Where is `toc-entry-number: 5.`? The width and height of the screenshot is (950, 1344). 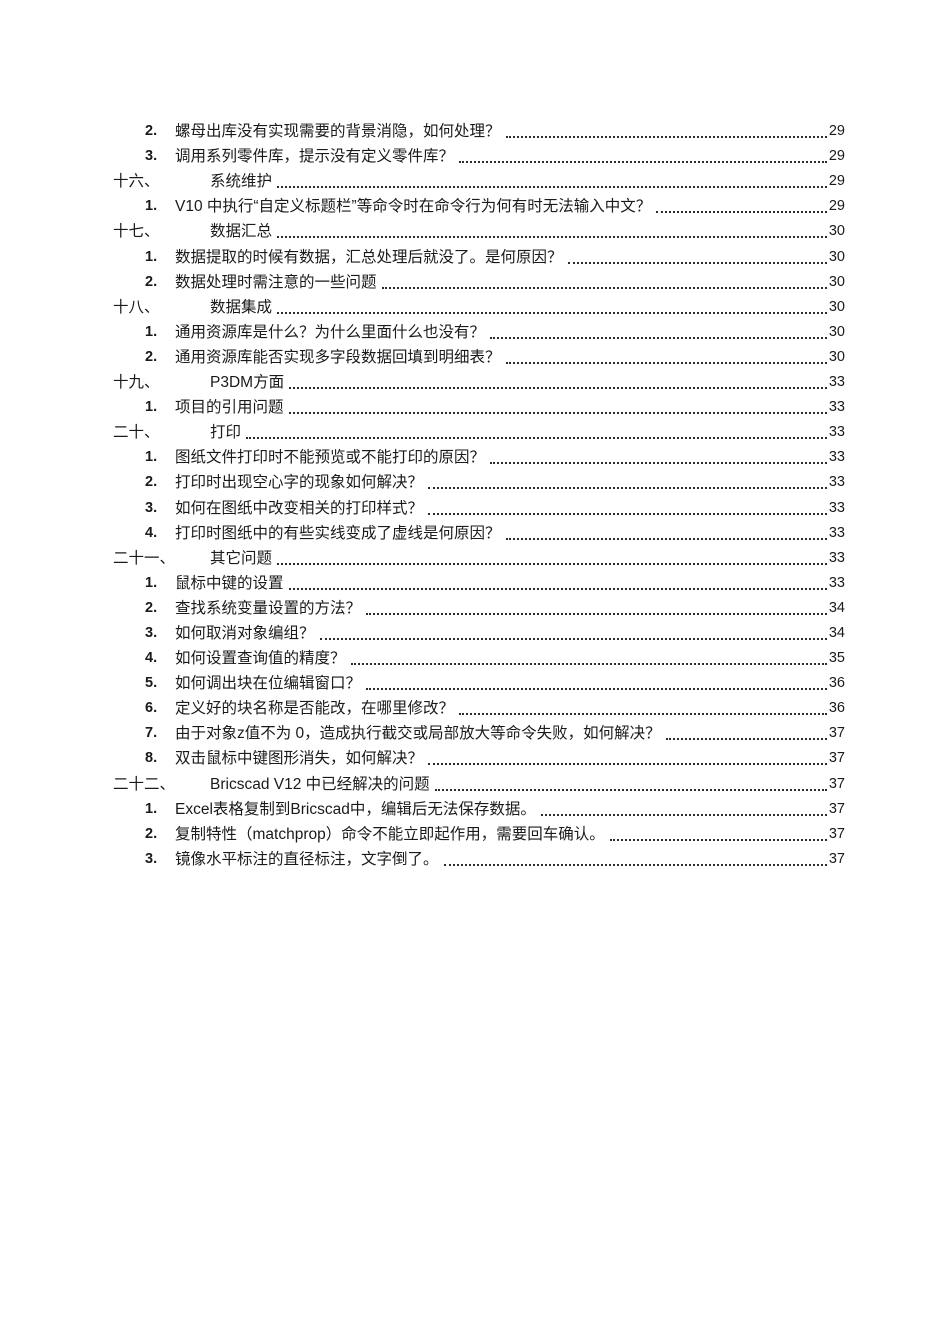
toc-entry-number: 5. is located at coordinates (151, 683).